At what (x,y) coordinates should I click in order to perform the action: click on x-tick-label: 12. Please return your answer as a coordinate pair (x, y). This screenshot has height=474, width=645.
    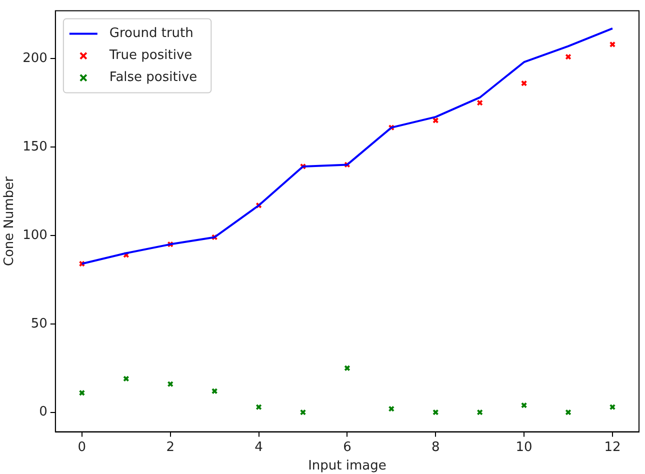
    Looking at the image, I should click on (612, 447).